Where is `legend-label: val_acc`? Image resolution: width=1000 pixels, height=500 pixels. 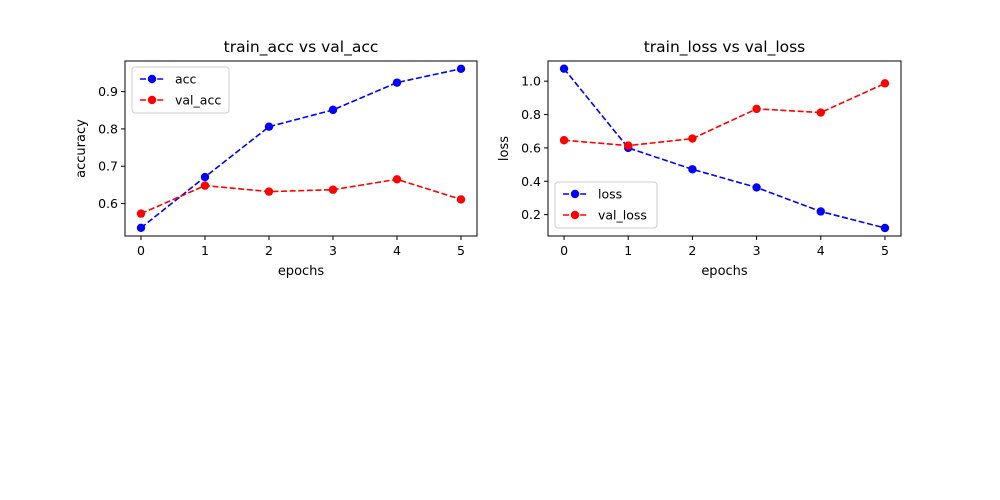
legend-label: val_acc is located at coordinates (198, 100).